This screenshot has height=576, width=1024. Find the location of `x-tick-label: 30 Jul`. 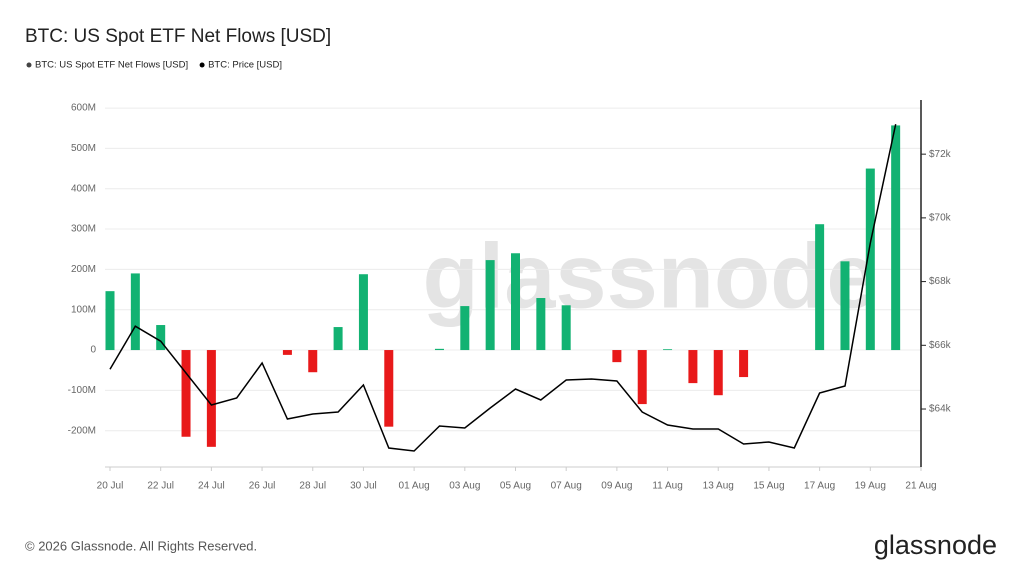

x-tick-label: 30 Jul is located at coordinates (363, 486).